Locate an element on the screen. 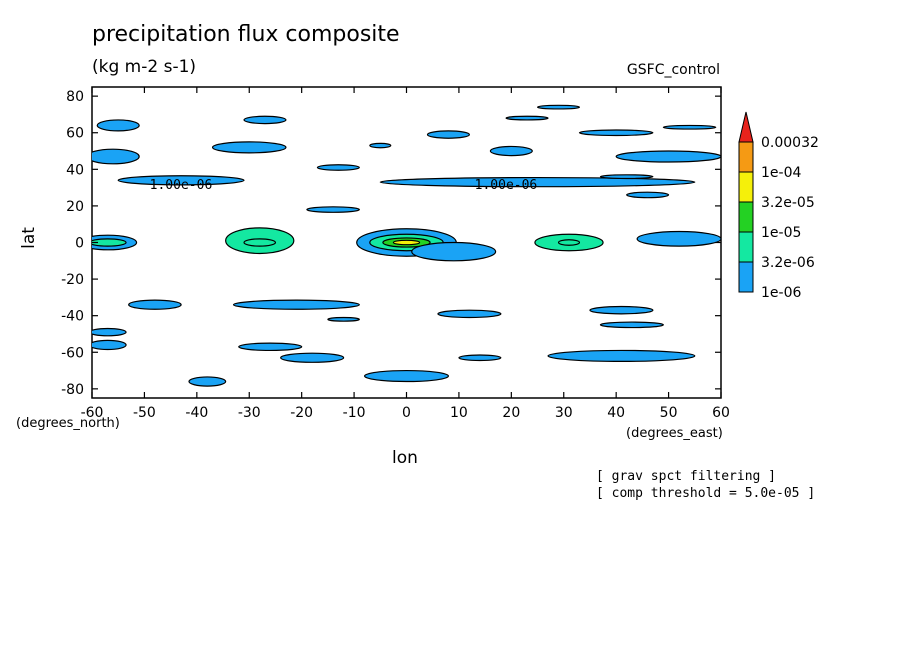 Image resolution: width=904 pixels, height=654 pixels. x-tick-label-7: 10 is located at coordinates (459, 413).